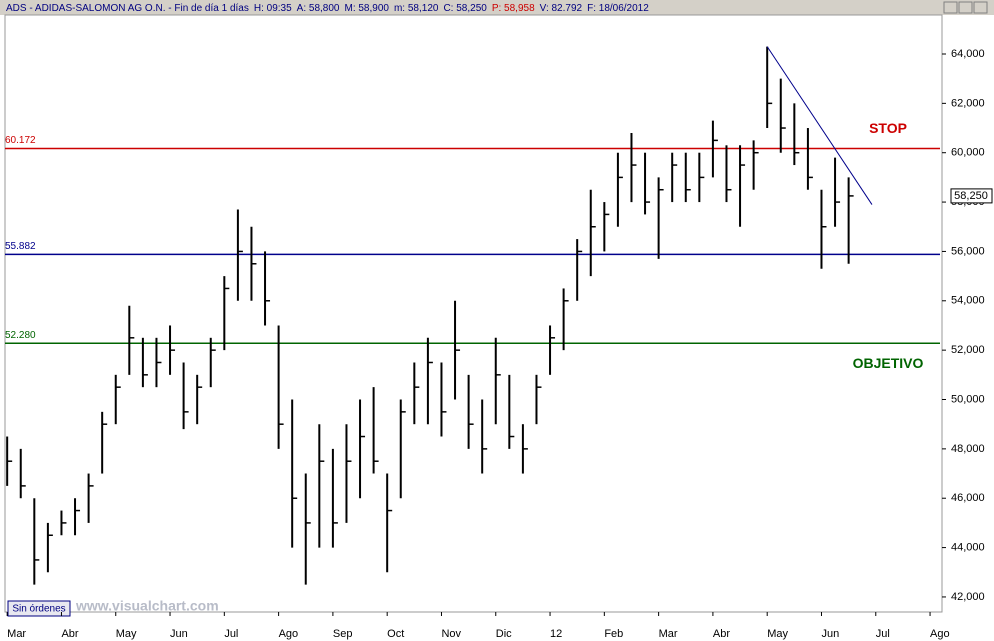 This screenshot has width=994, height=641. What do you see at coordinates (556, 634) in the screenshot?
I see `x-tick-label: 12` at bounding box center [556, 634].